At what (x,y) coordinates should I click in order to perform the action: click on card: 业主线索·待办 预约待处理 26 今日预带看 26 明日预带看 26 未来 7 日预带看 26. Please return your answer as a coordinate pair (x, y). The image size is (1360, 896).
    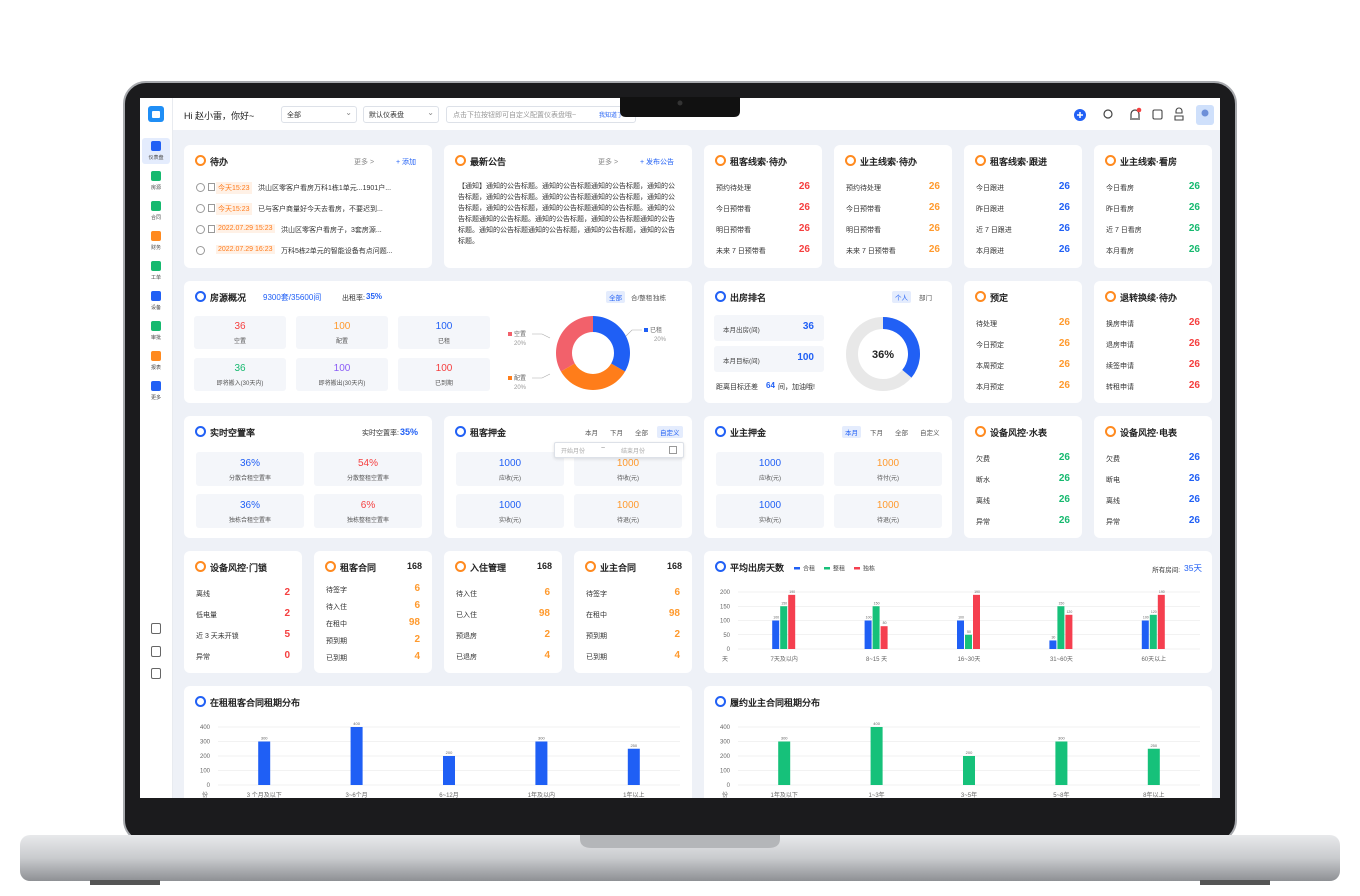
    Looking at the image, I should click on (893, 206).